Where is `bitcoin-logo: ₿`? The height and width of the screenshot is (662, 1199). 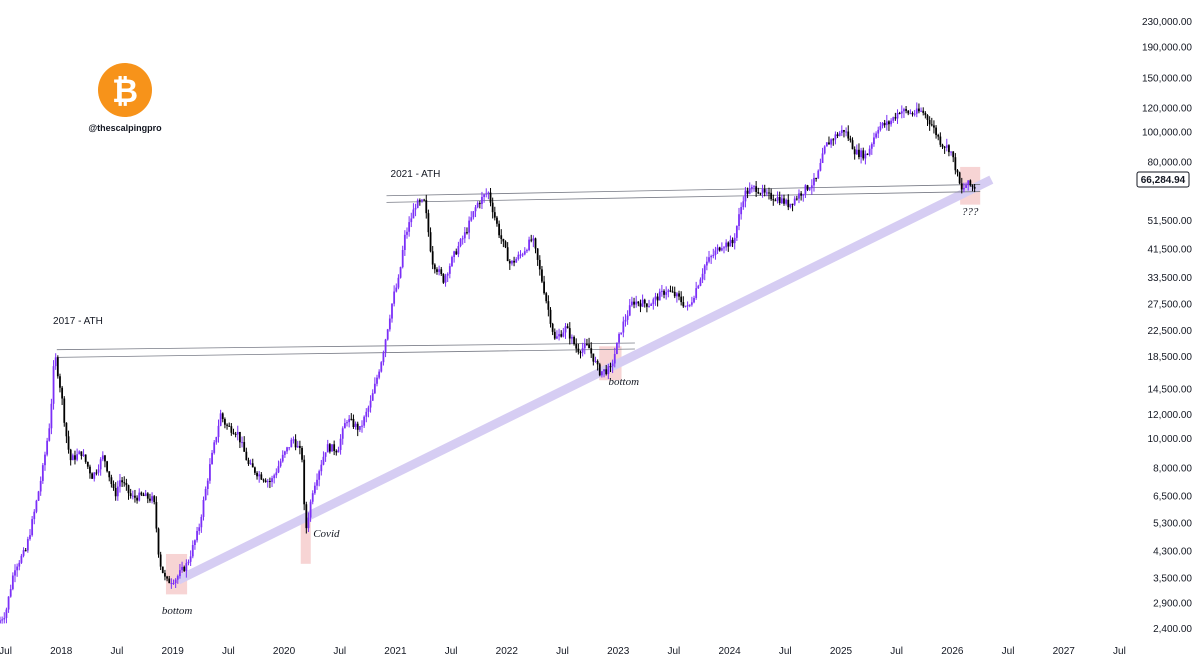 bitcoin-logo: ₿ is located at coordinates (125, 90).